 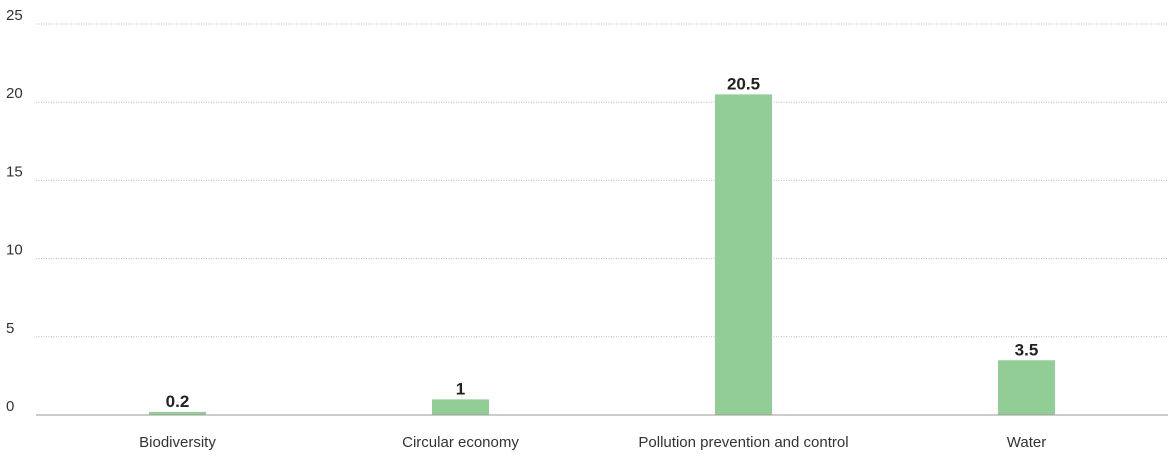 I want to click on y-tick-label: 0, so click(x=10, y=406).